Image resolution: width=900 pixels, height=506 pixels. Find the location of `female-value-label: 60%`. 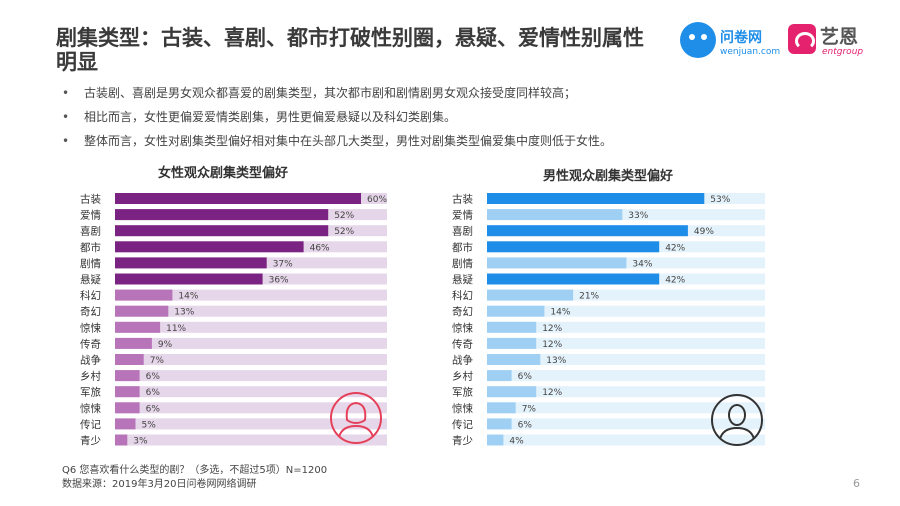

female-value-label: 60% is located at coordinates (377, 200).